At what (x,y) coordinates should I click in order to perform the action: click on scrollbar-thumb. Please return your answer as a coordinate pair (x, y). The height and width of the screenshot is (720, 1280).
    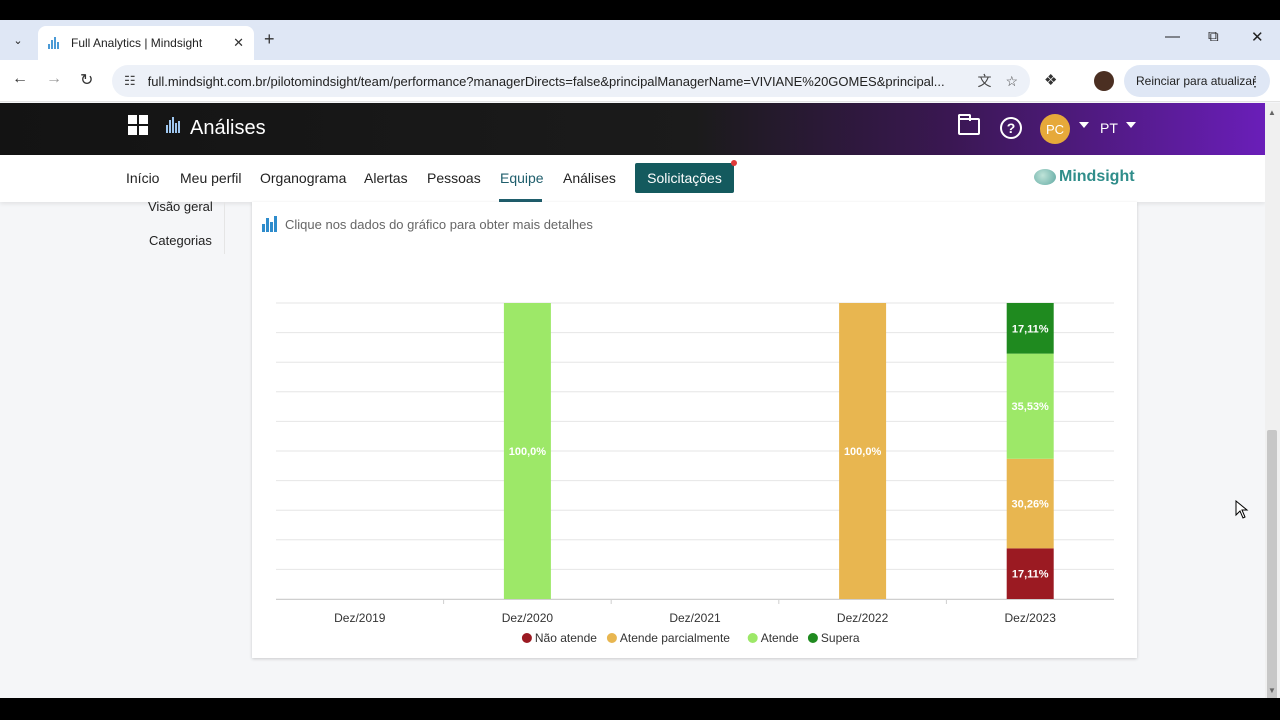
    Looking at the image, I should click on (1272, 564).